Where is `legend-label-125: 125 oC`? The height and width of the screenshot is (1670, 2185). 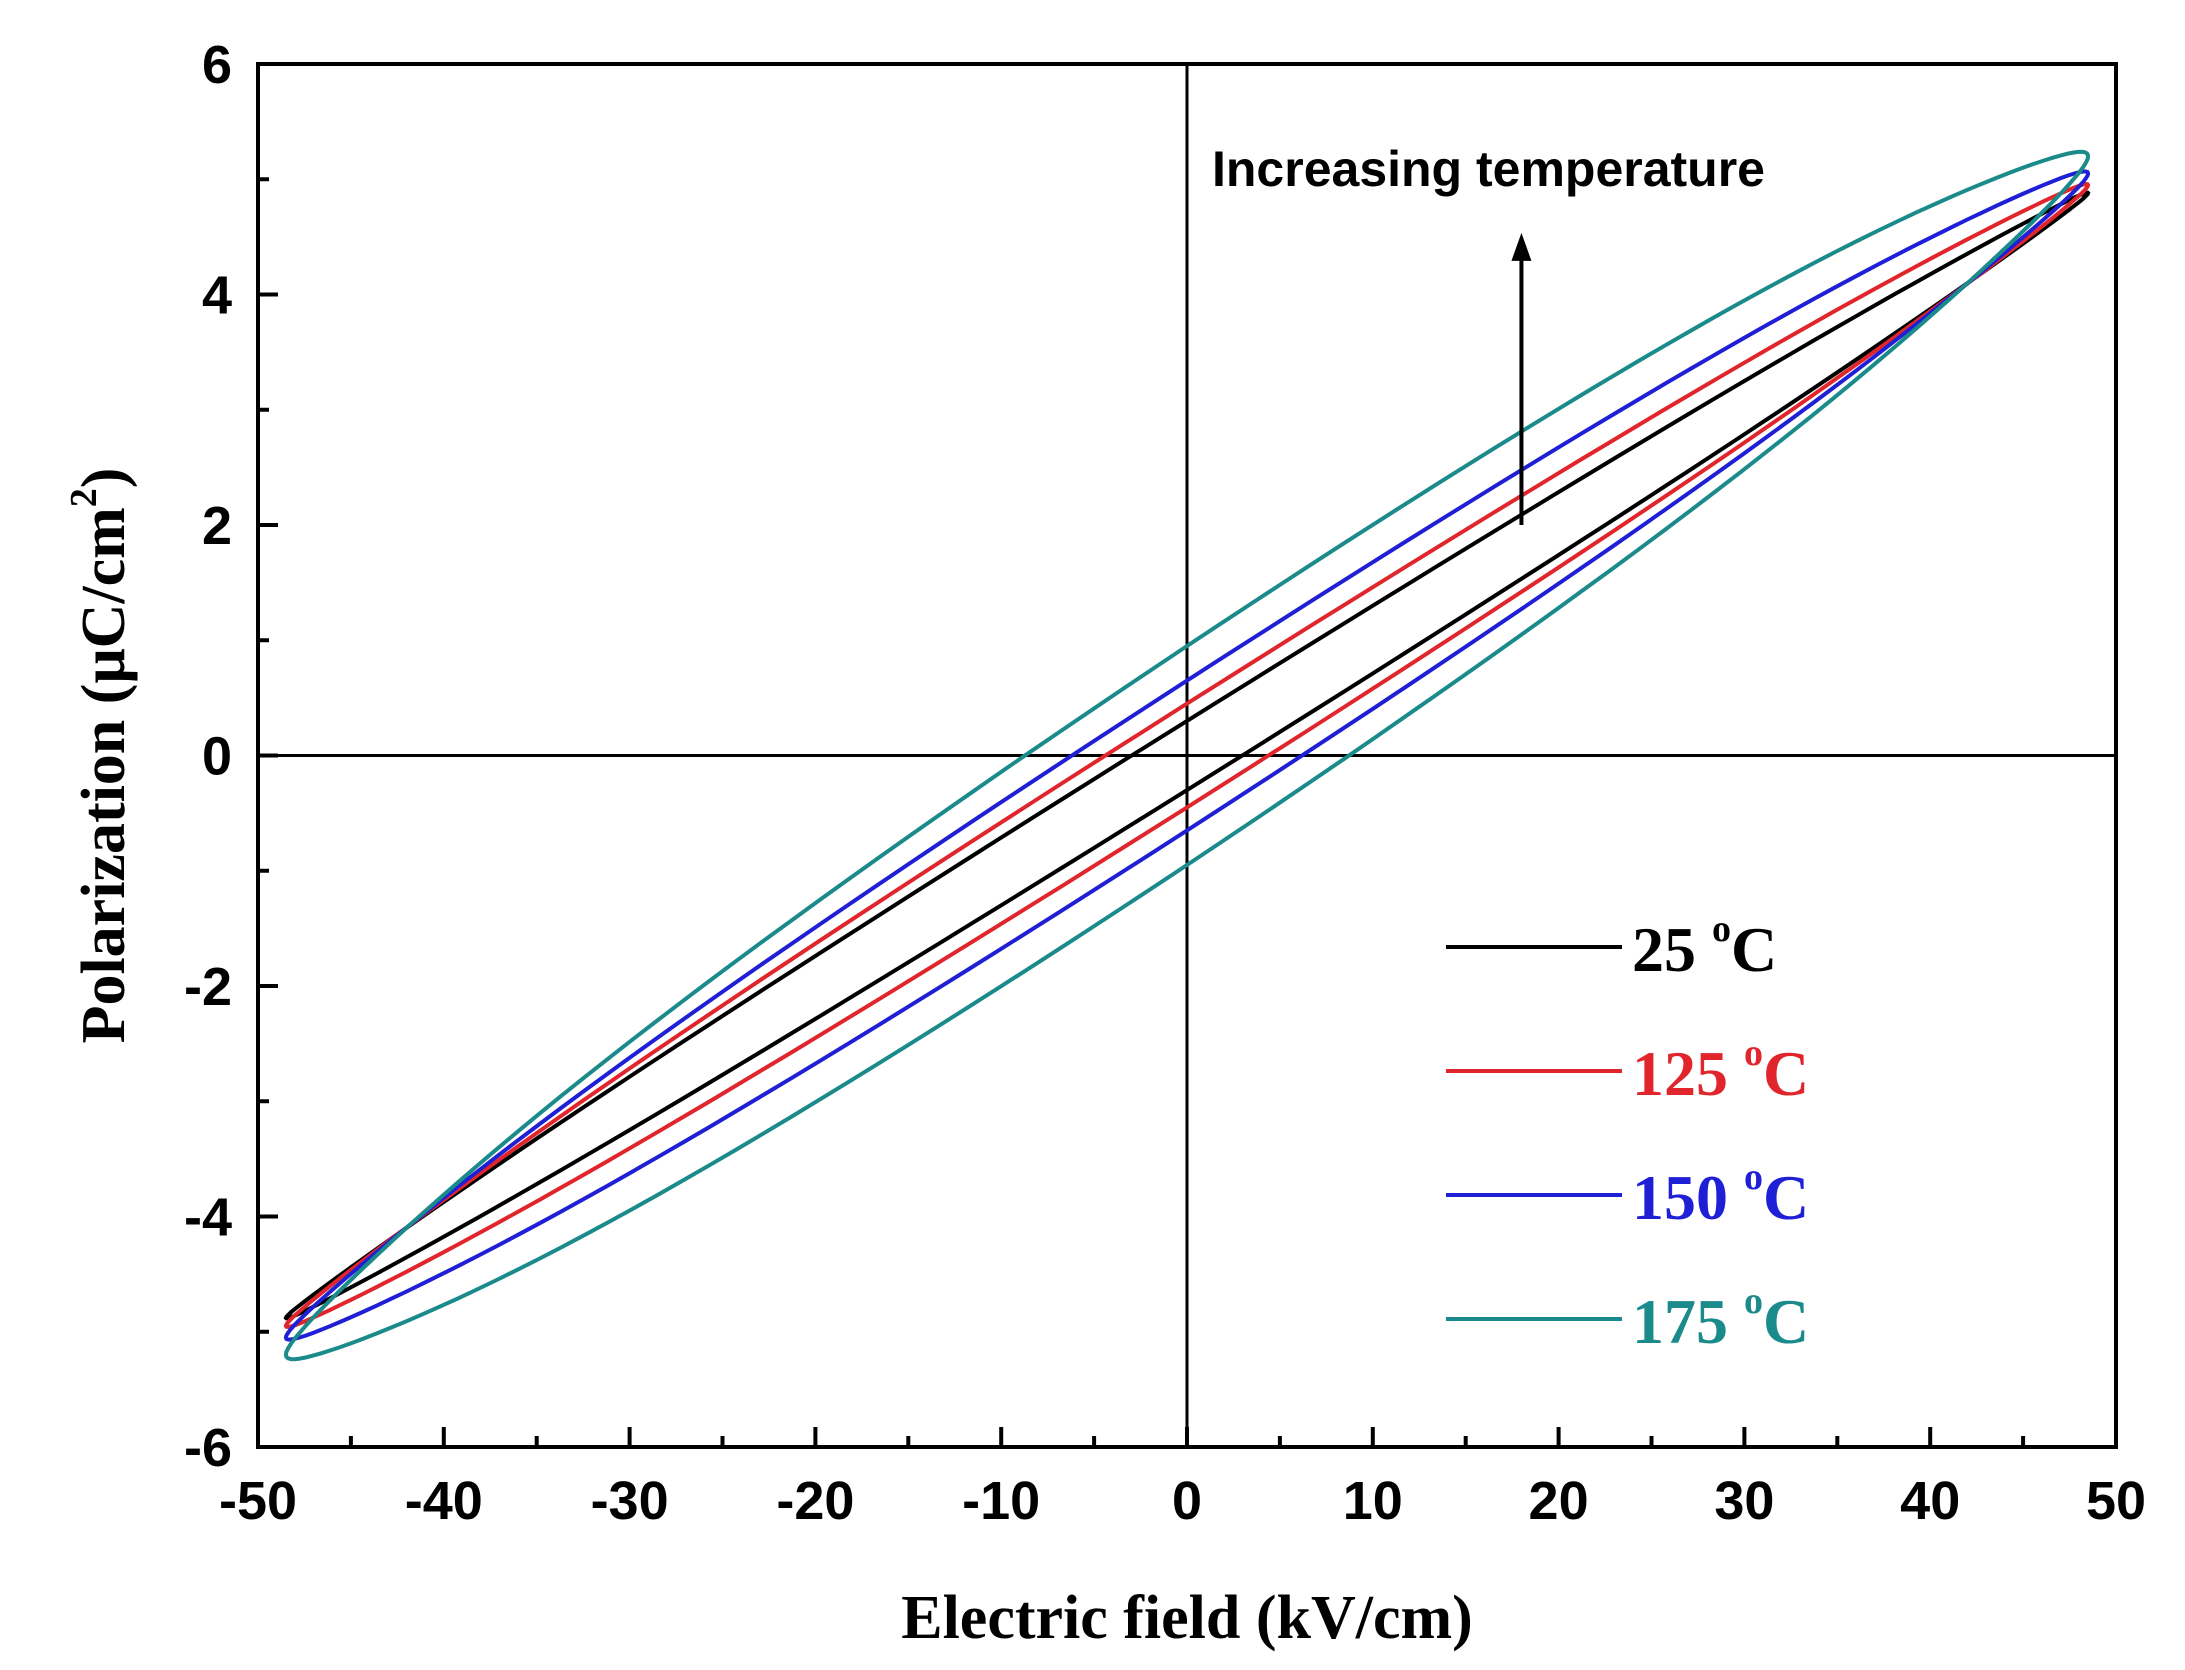
legend-label-125: 125 oC is located at coordinates (1720, 1070).